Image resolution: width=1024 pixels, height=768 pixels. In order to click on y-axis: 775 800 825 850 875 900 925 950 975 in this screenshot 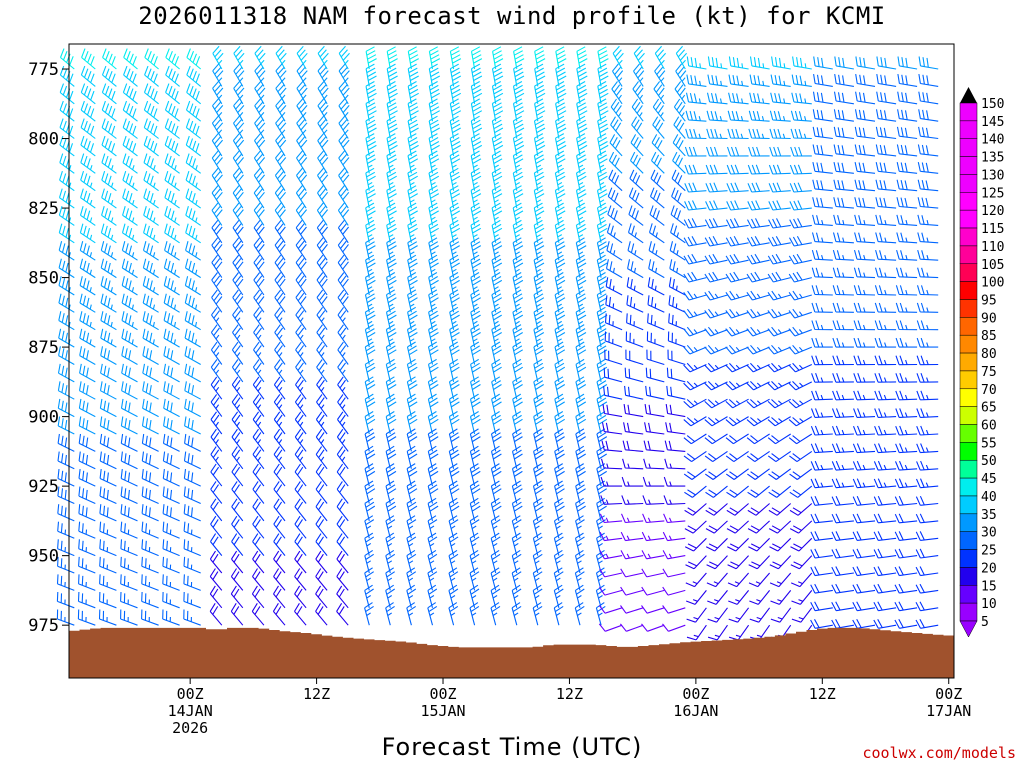, I will do `click(48, 348)`.